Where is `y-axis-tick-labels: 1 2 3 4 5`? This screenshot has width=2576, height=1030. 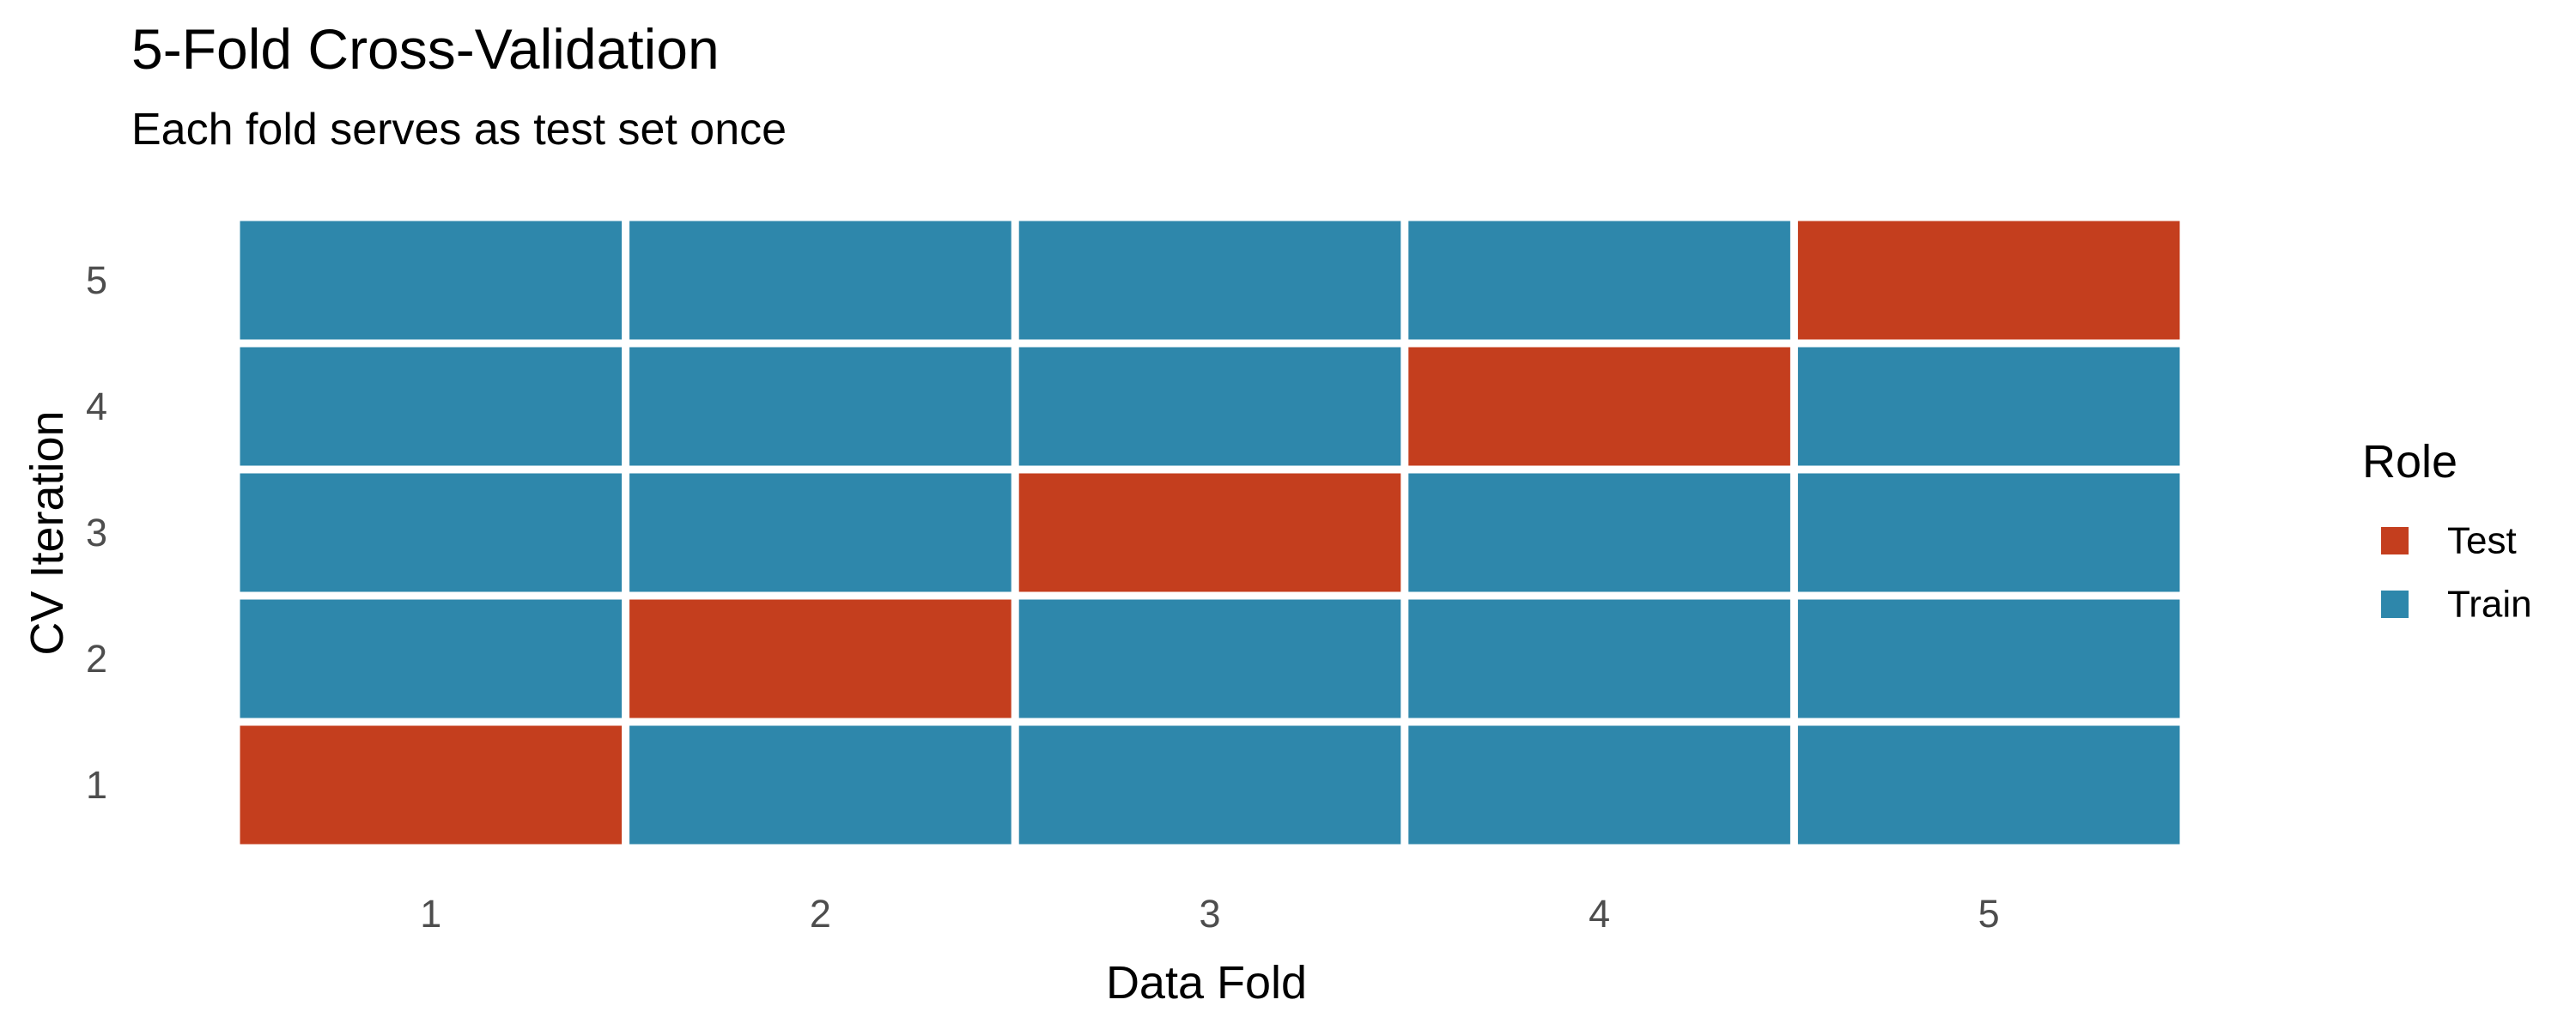
y-axis-tick-labels: 1 2 3 4 5 is located at coordinates (96, 532).